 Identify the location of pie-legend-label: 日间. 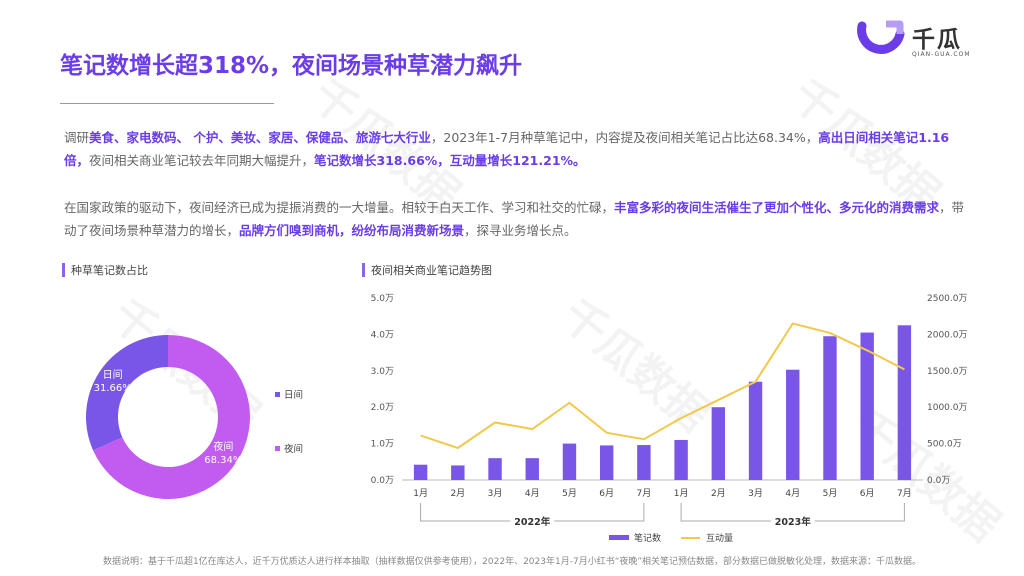
(293, 395).